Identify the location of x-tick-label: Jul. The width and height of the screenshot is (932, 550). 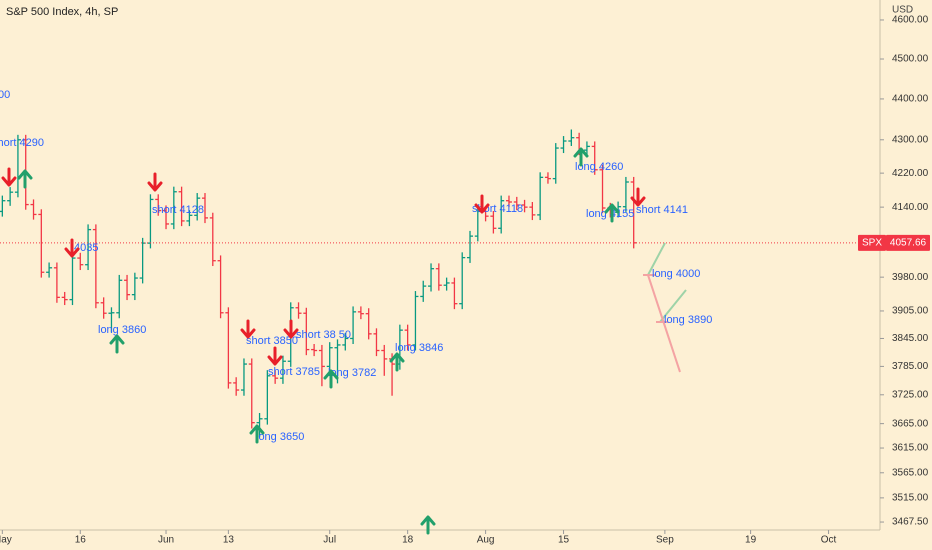
(329, 540).